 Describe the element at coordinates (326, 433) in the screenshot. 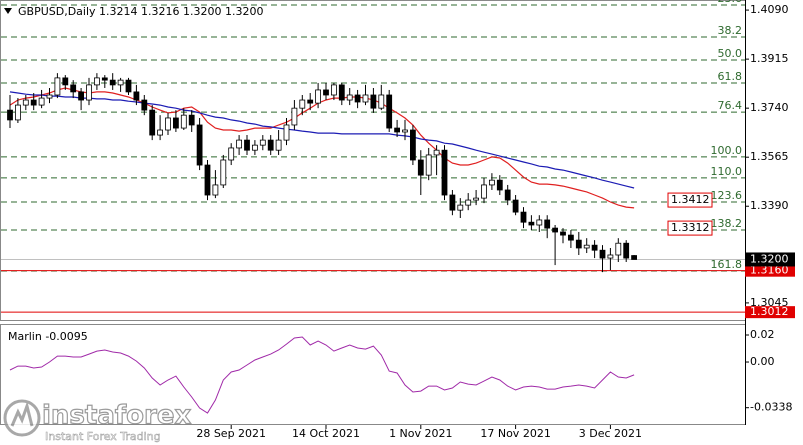

I see `x-tick-label: 14 Oct 2021` at that location.